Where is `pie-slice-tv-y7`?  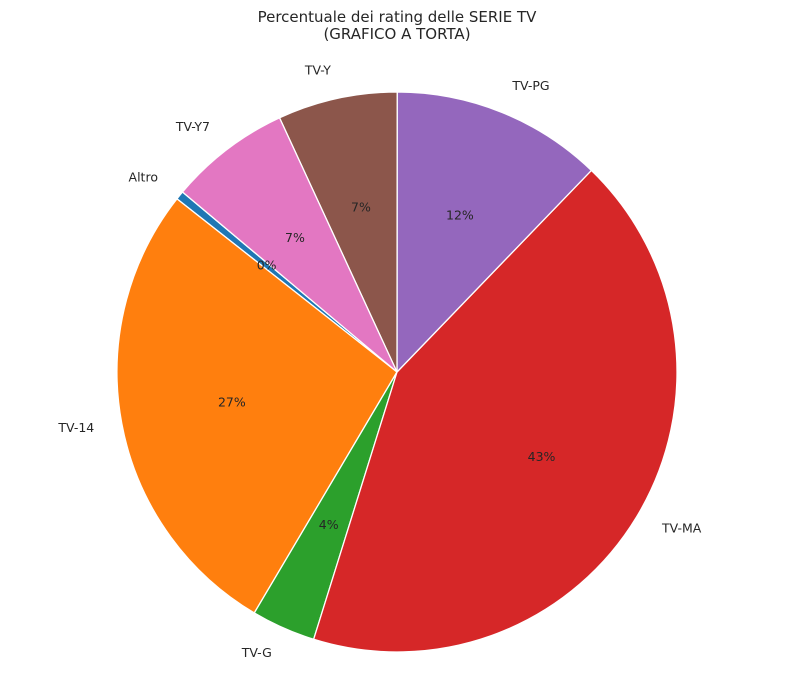
pie-slice-tv-y7 is located at coordinates (289, 244).